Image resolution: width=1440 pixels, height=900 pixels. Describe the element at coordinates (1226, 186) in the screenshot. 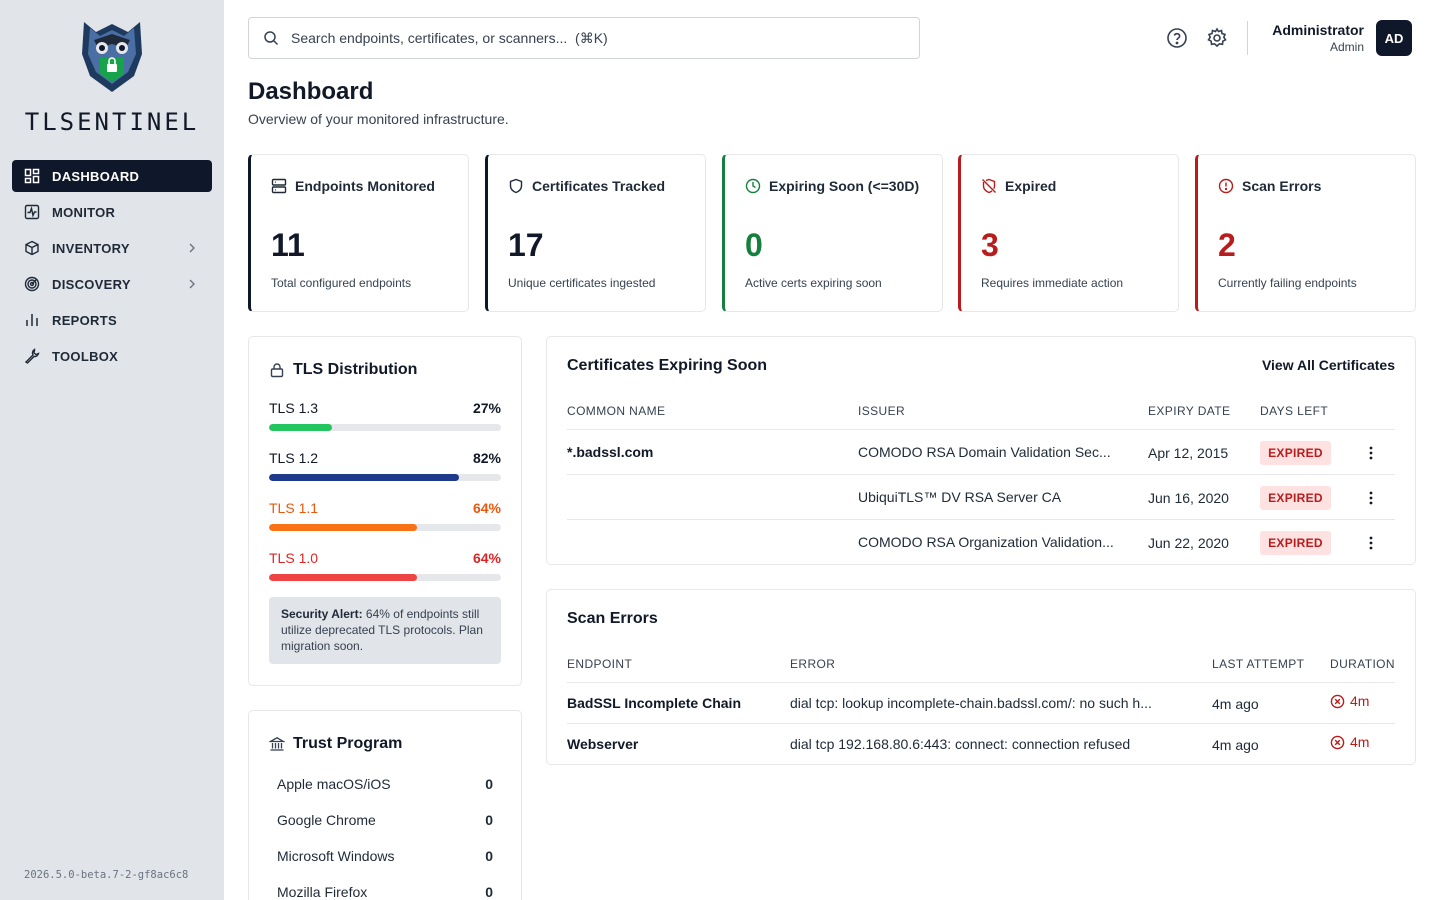

I see `alert-circle-icon` at that location.